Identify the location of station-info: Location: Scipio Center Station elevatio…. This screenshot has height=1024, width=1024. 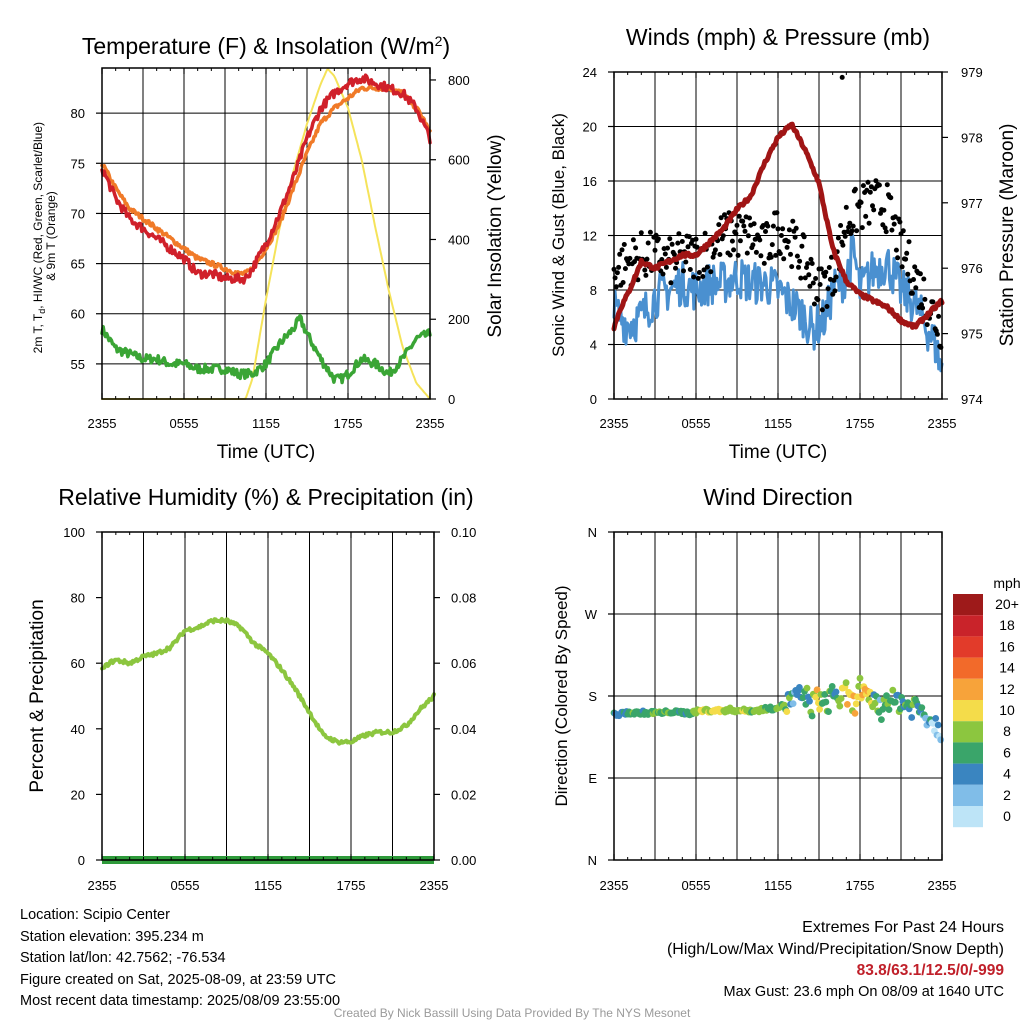
(180, 959).